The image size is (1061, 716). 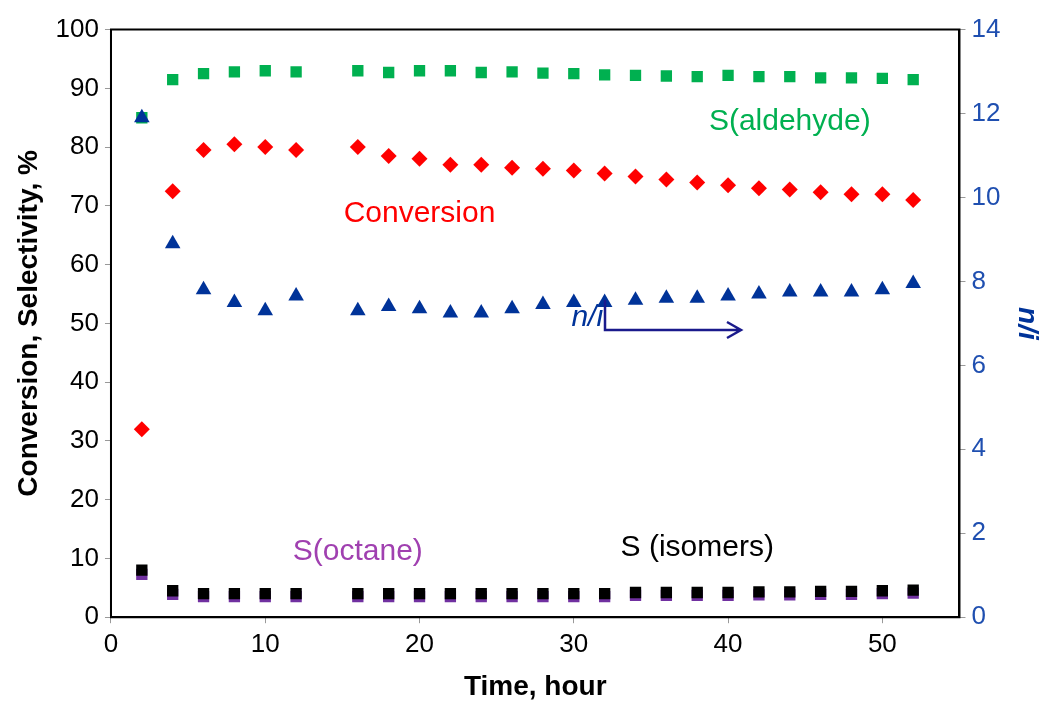 I want to click on x-tick-label: 10, so click(x=265, y=642).